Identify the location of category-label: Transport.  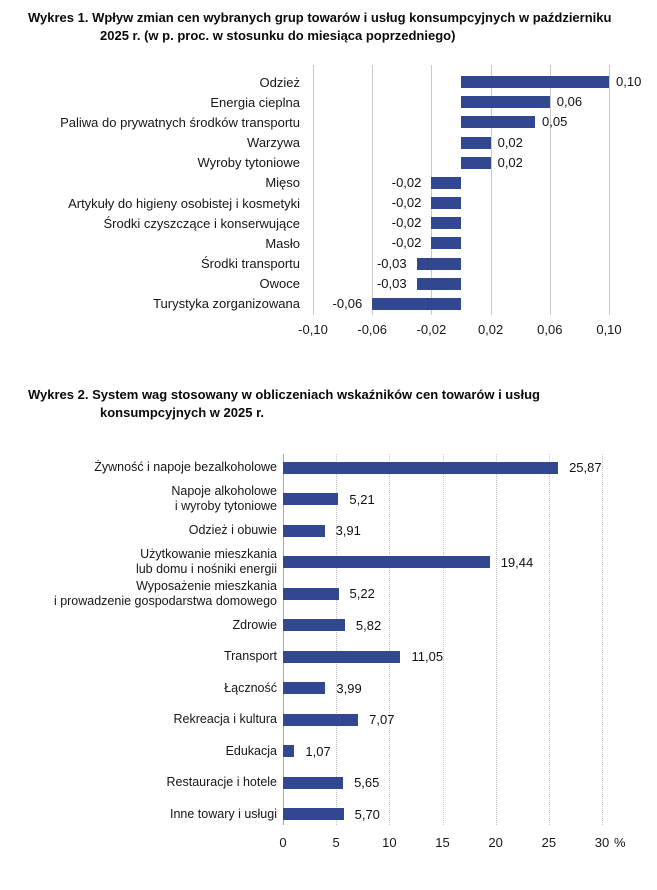
(250, 656).